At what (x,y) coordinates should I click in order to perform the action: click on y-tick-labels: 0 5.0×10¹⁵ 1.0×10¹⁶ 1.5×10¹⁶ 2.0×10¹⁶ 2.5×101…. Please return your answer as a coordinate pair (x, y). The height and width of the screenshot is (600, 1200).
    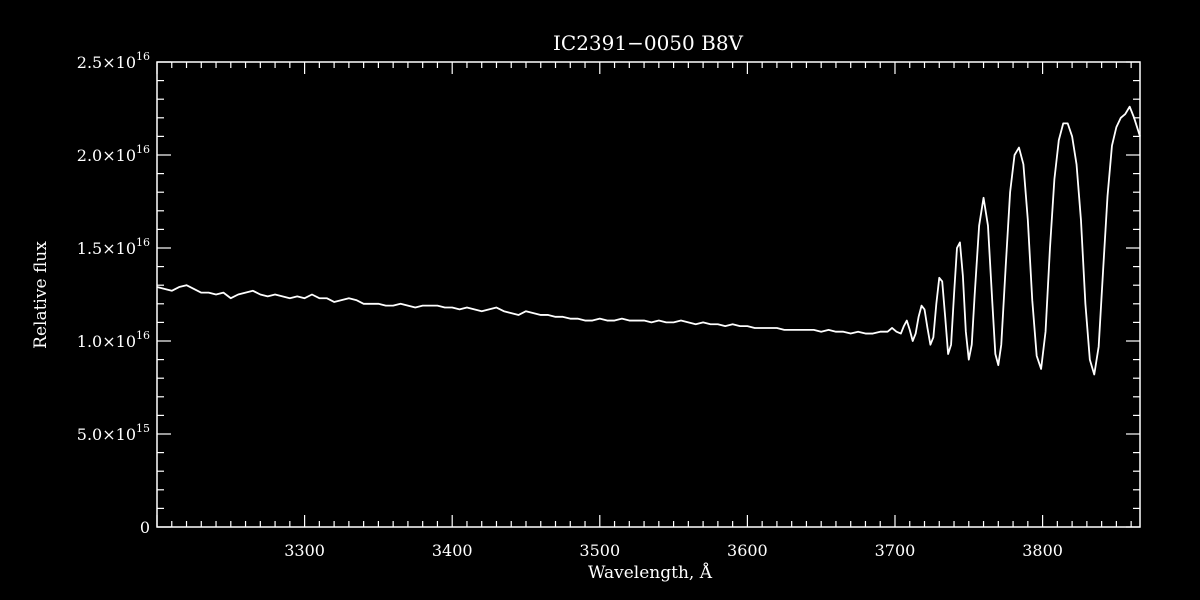
    Looking at the image, I should click on (113, 293).